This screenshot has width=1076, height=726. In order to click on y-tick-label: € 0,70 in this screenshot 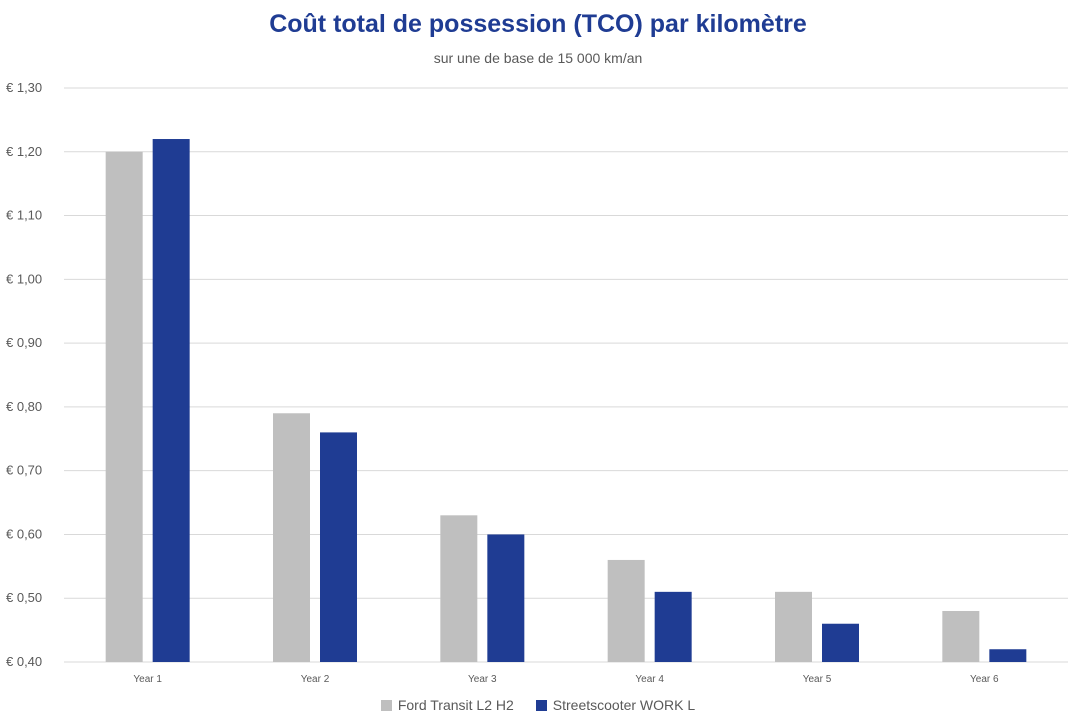, I will do `click(24, 470)`.